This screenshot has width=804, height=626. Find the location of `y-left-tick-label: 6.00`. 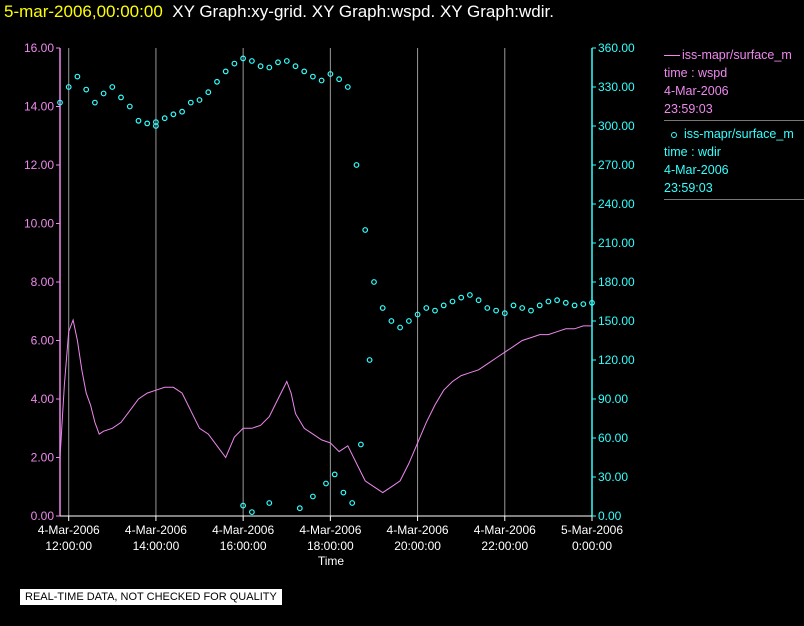

y-left-tick-label: 6.00 is located at coordinates (43, 341).